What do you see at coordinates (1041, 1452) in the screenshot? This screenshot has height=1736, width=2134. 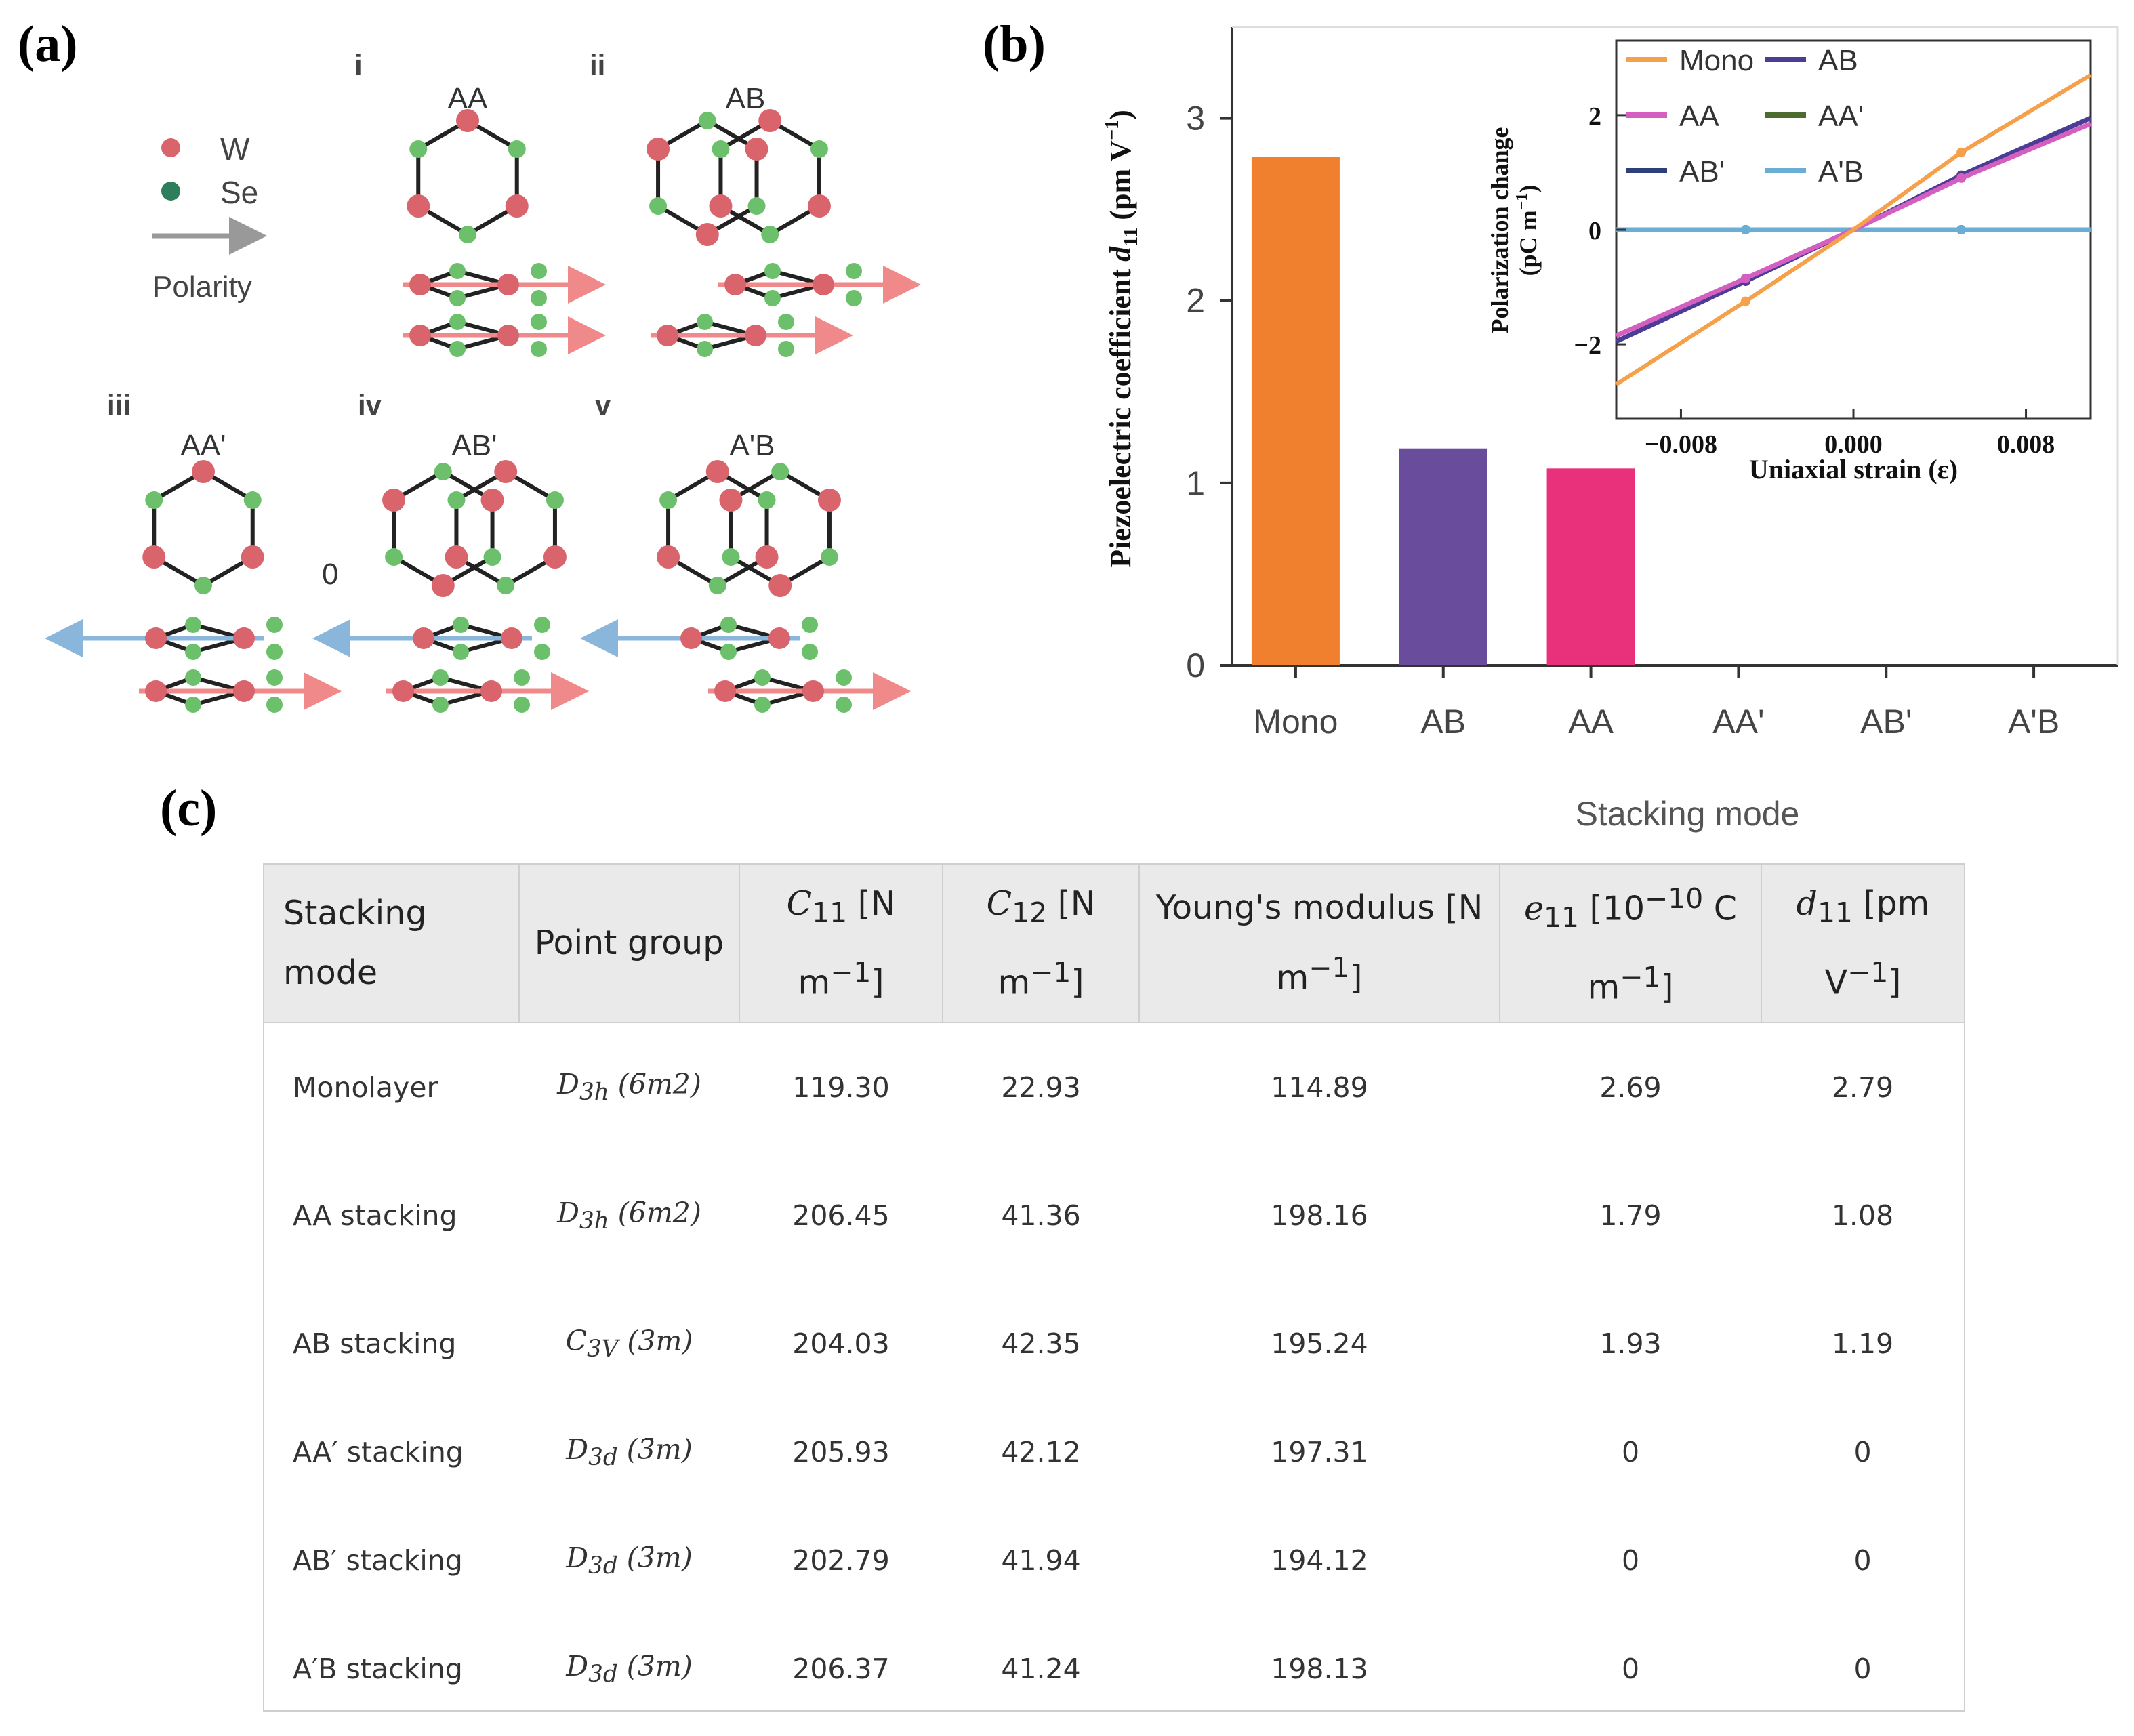 I see `cell-c12: 42.12` at bounding box center [1041, 1452].